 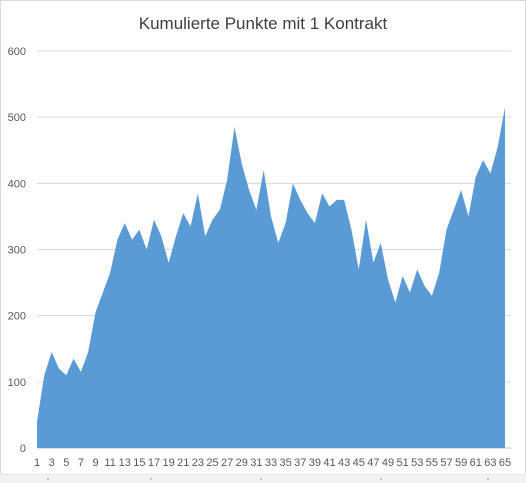 I want to click on x-tick-label: 25, so click(x=212, y=463).